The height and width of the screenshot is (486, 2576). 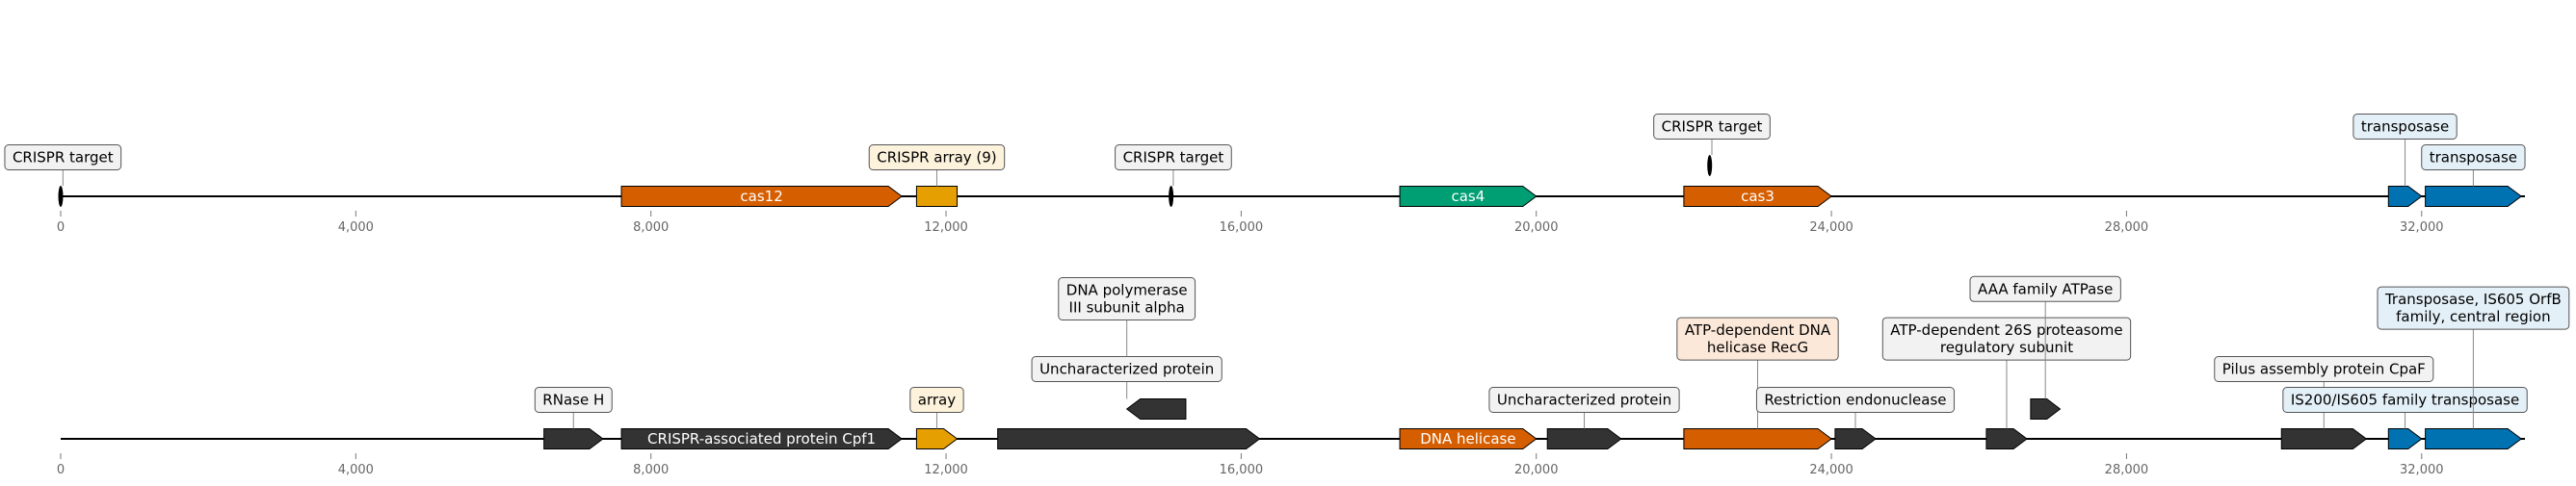 What do you see at coordinates (2405, 400) in the screenshot?
I see `callout-text: IS200/IS605 family transposase` at bounding box center [2405, 400].